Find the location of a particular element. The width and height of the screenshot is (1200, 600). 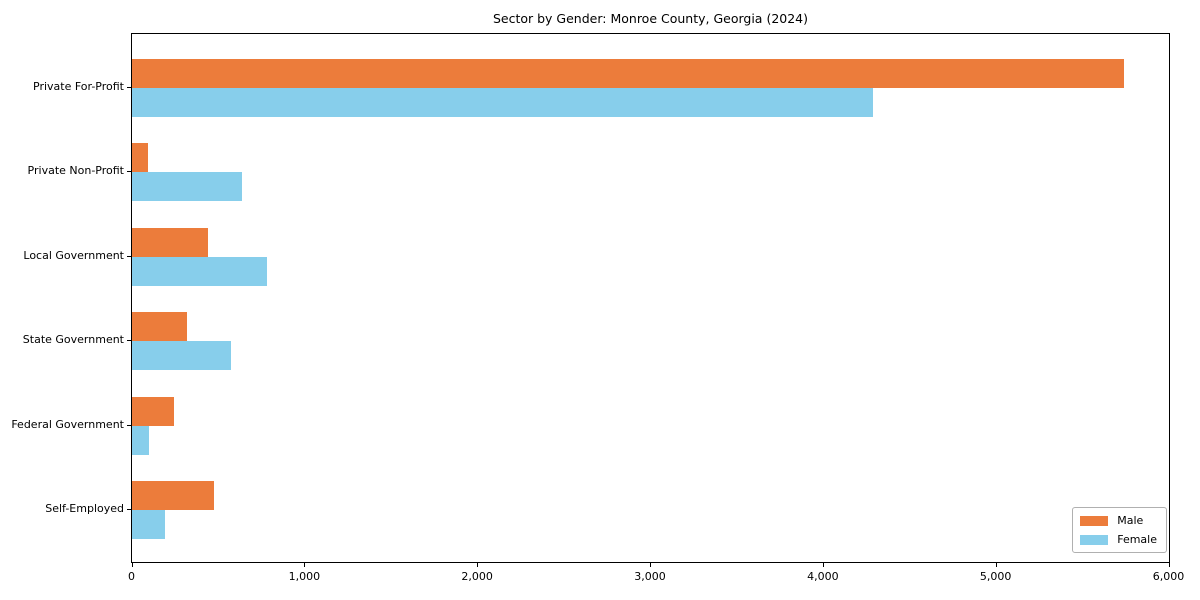

y-axis-label-4: Federal Government is located at coordinates (67, 424).